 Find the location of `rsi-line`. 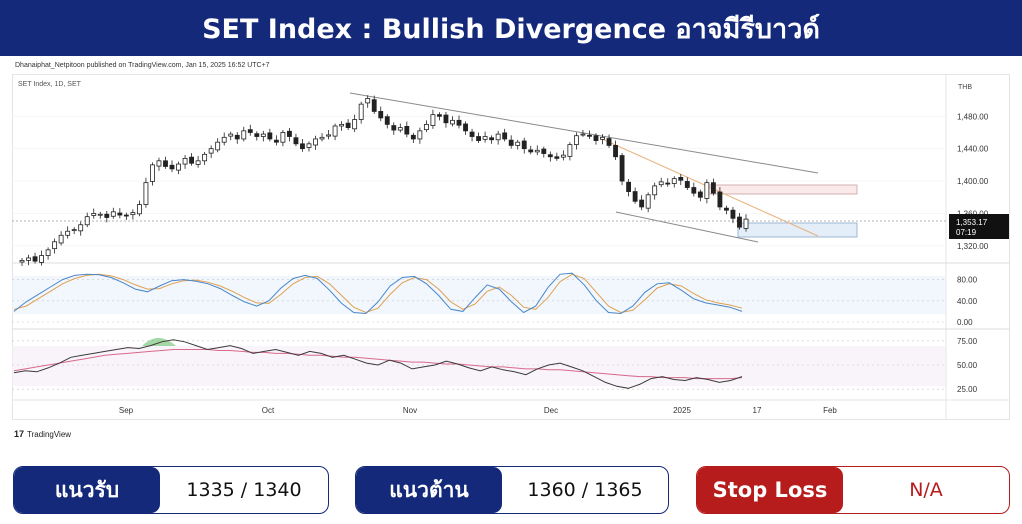

rsi-line is located at coordinates (378, 364).